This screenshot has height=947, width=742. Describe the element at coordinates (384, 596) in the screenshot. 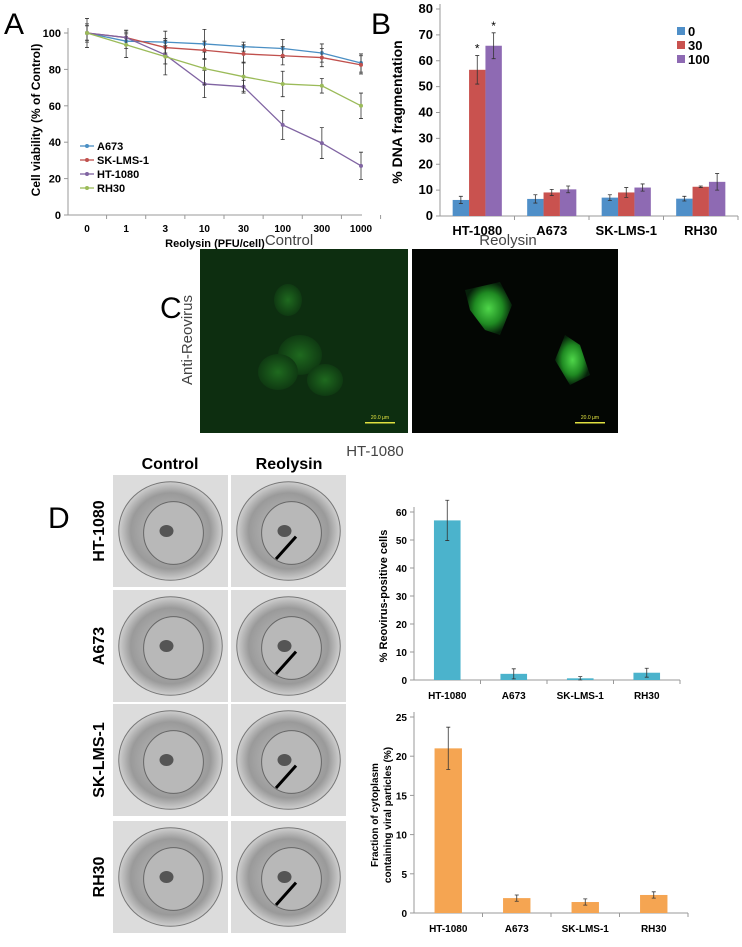

I see `y-axis-label: % Reovirus-positive cells` at that location.